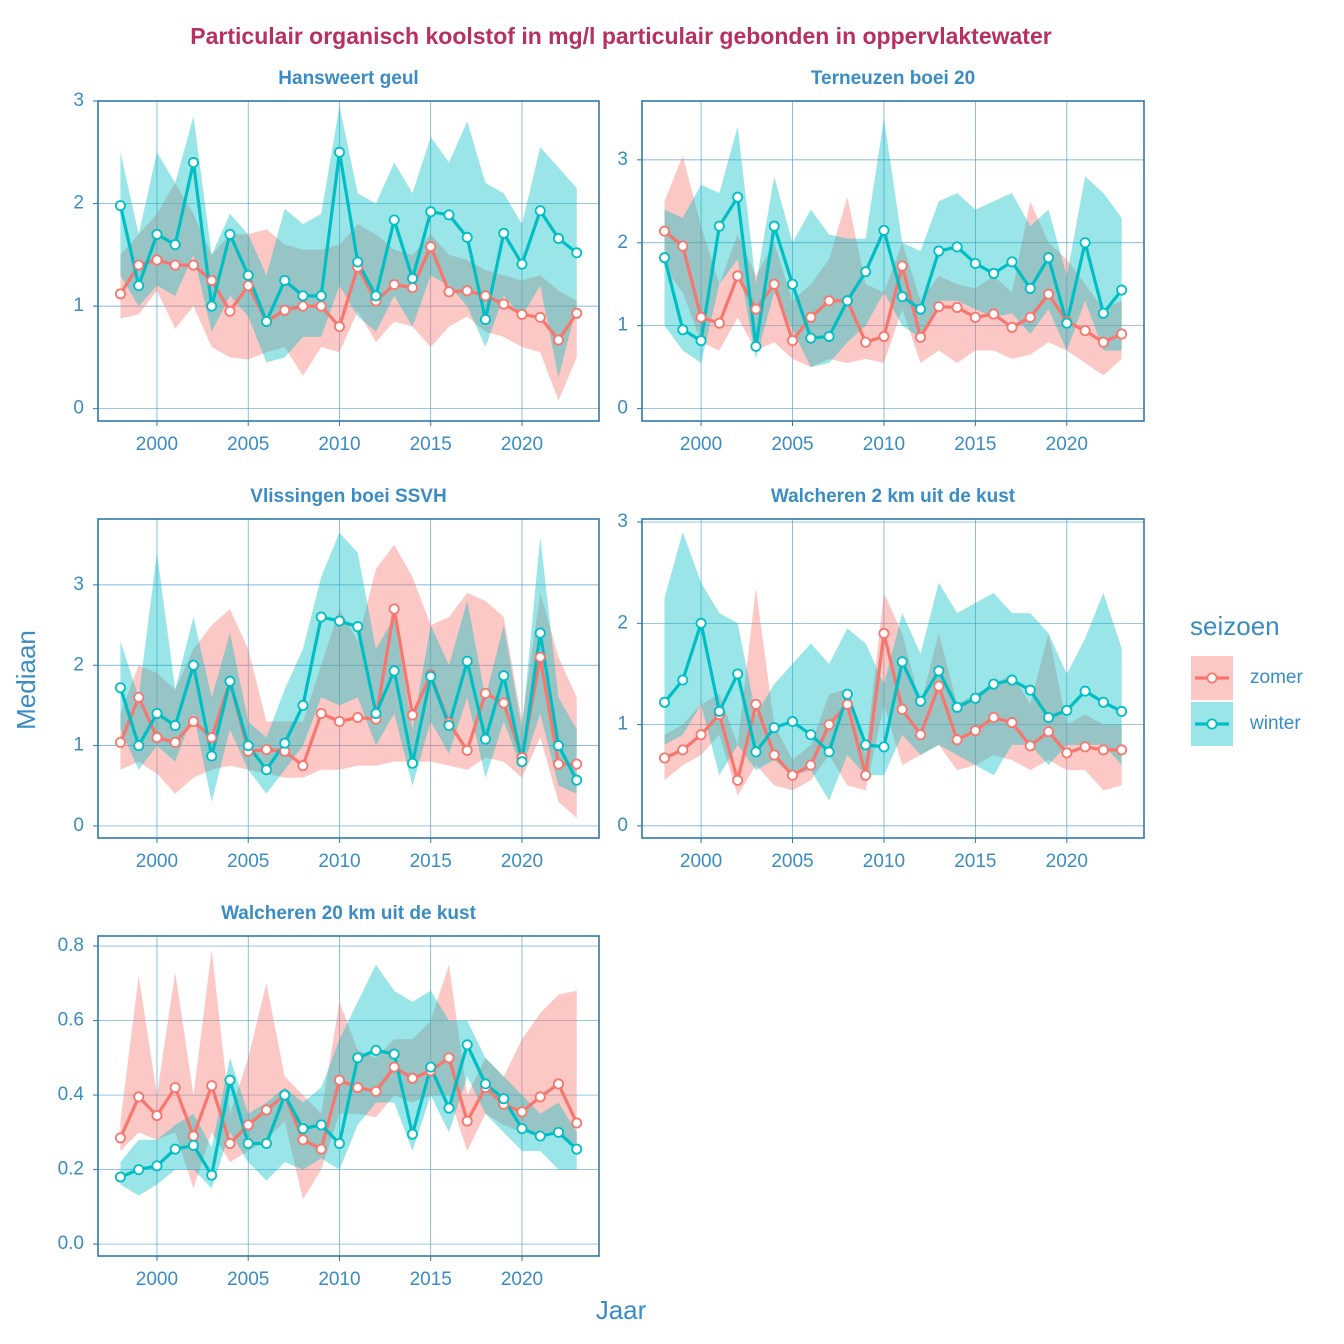  I want to click on y-tick-label: 2, so click(622, 622).